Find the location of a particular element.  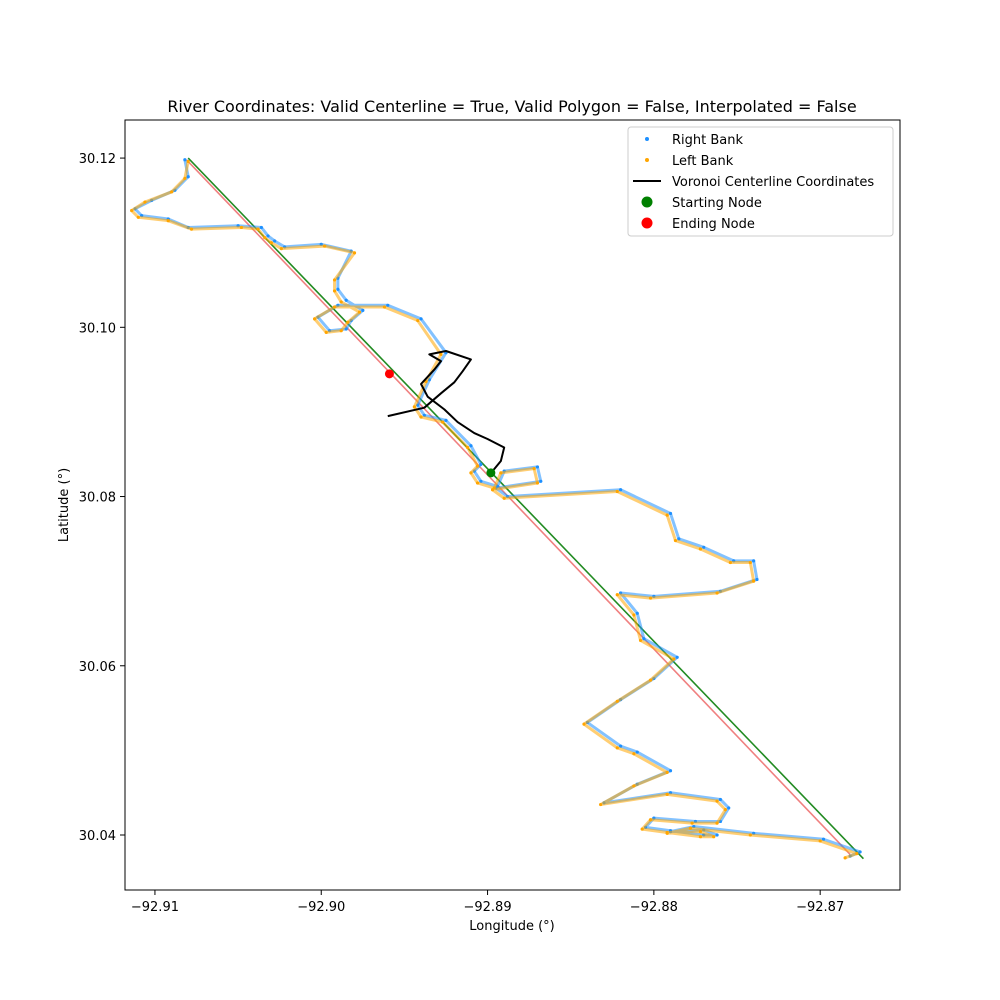

x-axis: −92.91 −92.90 −92.89 −92.88 −92.87 is located at coordinates (487, 902).